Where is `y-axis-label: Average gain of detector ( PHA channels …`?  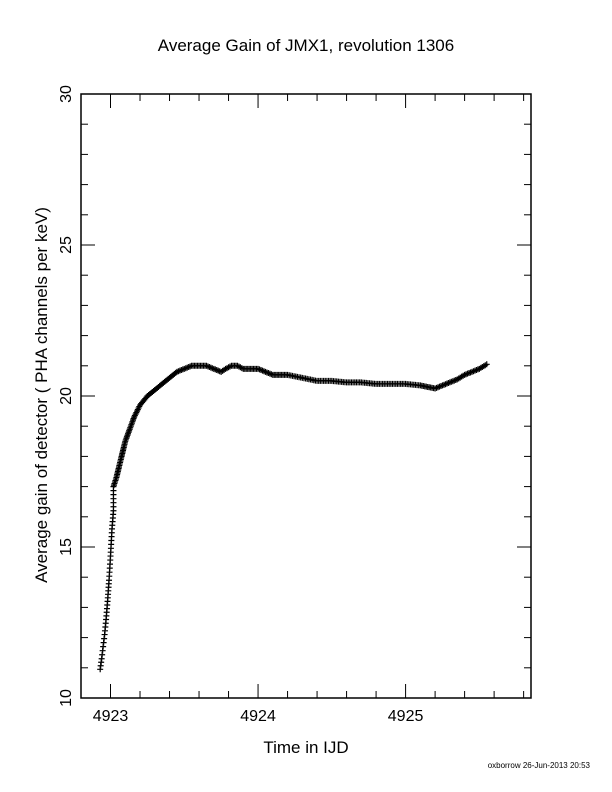 y-axis-label: Average gain of detector ( PHA channels … is located at coordinates (41, 395).